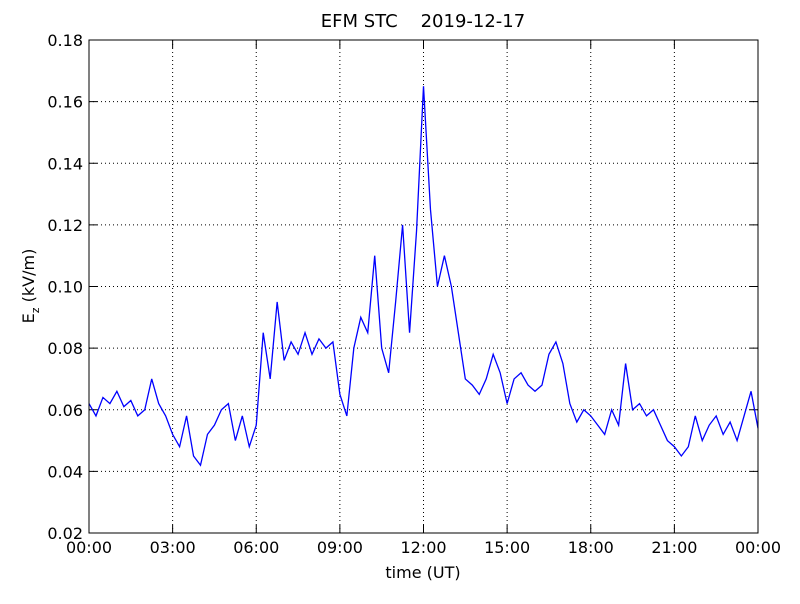 This screenshot has height=604, width=800. Describe the element at coordinates (65, 225) in the screenshot. I see `y-tick-label: 0.12` at that location.